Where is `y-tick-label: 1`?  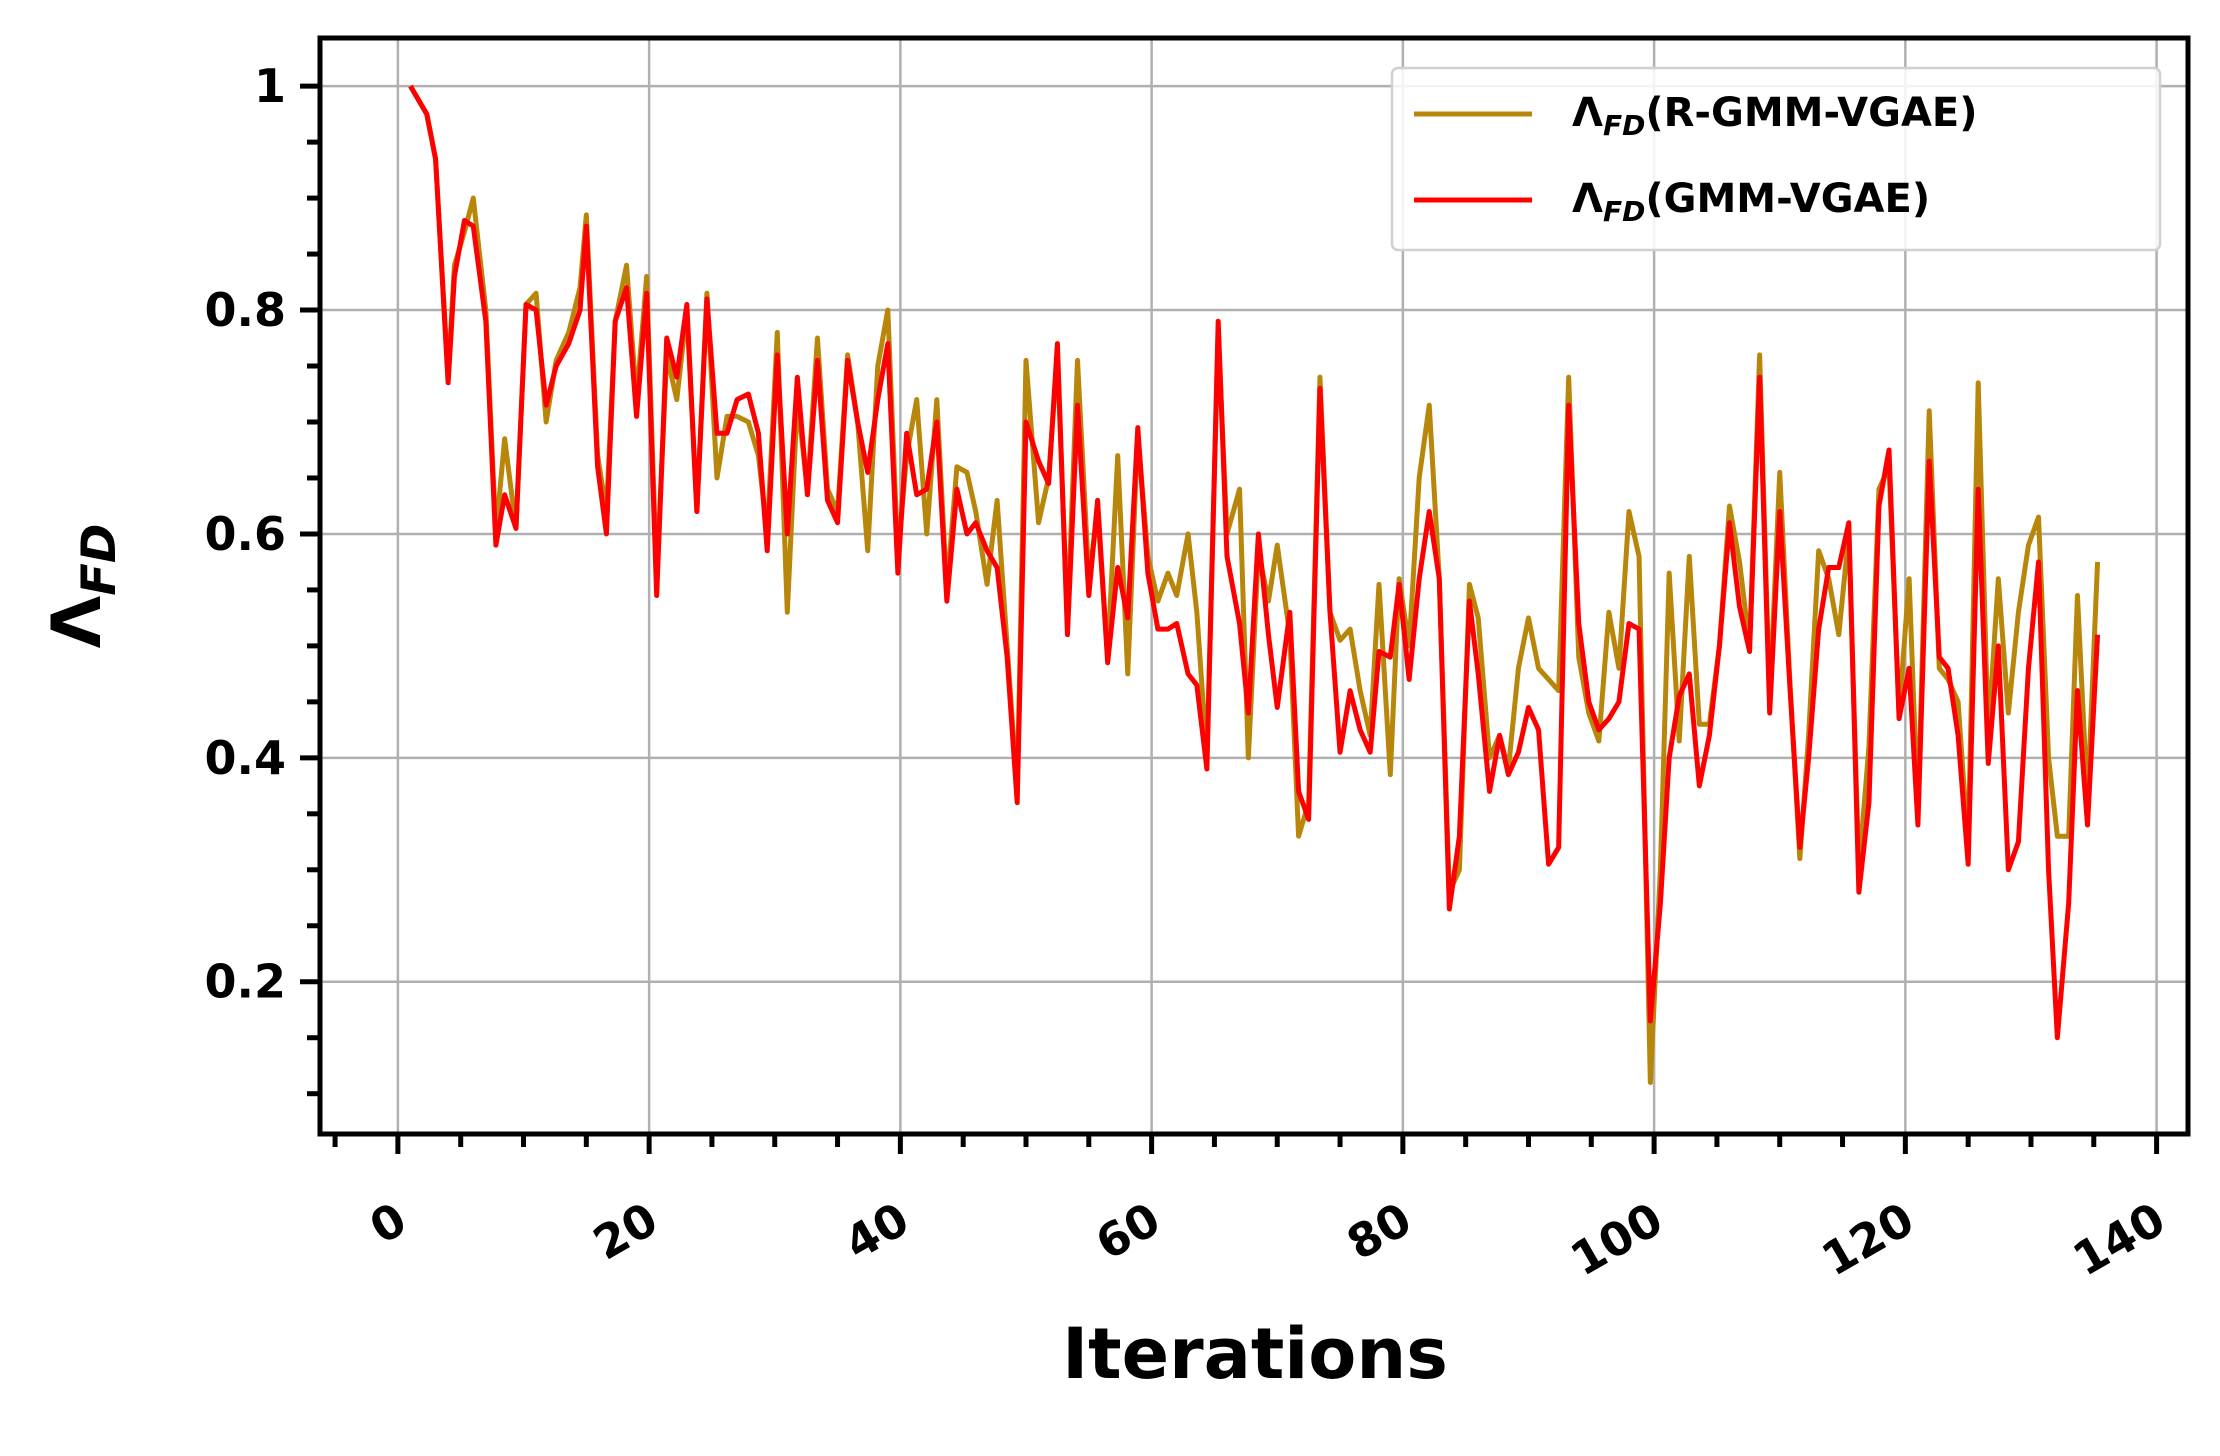 y-tick-label: 1 is located at coordinates (270, 86).